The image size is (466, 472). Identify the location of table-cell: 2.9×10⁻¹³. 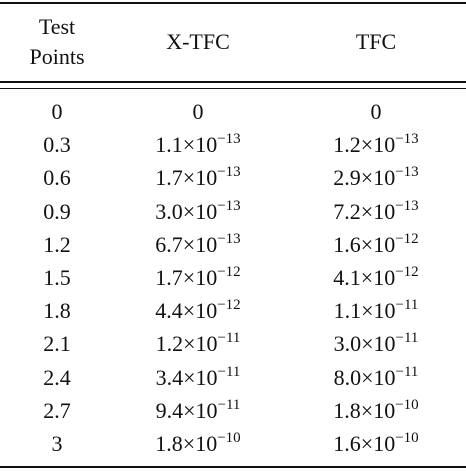
(376, 177).